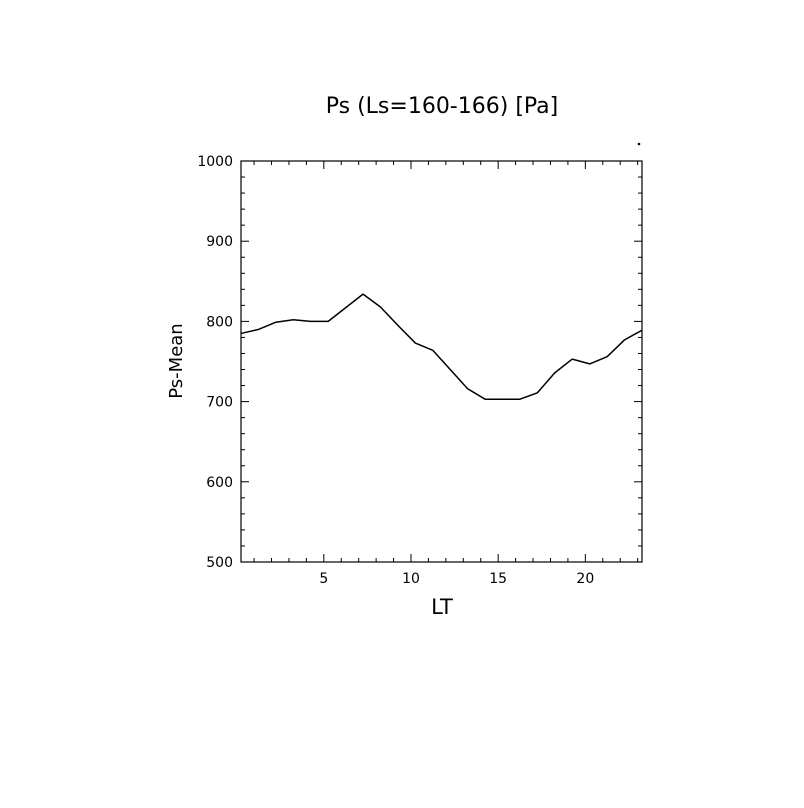 The width and height of the screenshot is (804, 808). Describe the element at coordinates (442, 106) in the screenshot. I see `chart-title: Ps (Ls=160-166) [Pa]` at that location.